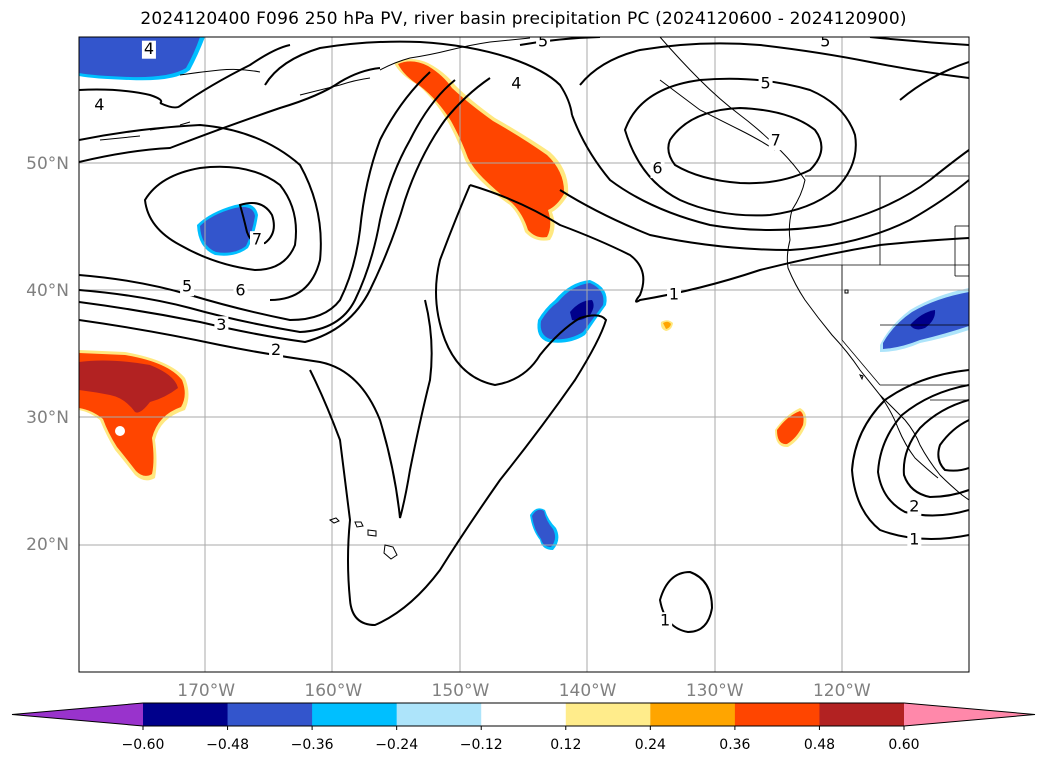 This screenshot has height=765, width=1047. Describe the element at coordinates (333, 691) in the screenshot. I see `longitude-label: 160°W` at that location.